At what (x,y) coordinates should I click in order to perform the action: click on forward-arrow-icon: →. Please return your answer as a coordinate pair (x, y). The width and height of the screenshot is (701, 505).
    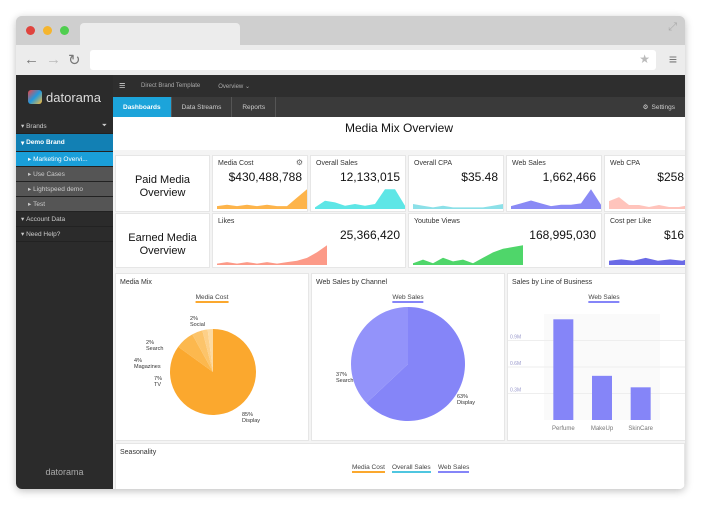
    Looking at the image, I should click on (53, 59).